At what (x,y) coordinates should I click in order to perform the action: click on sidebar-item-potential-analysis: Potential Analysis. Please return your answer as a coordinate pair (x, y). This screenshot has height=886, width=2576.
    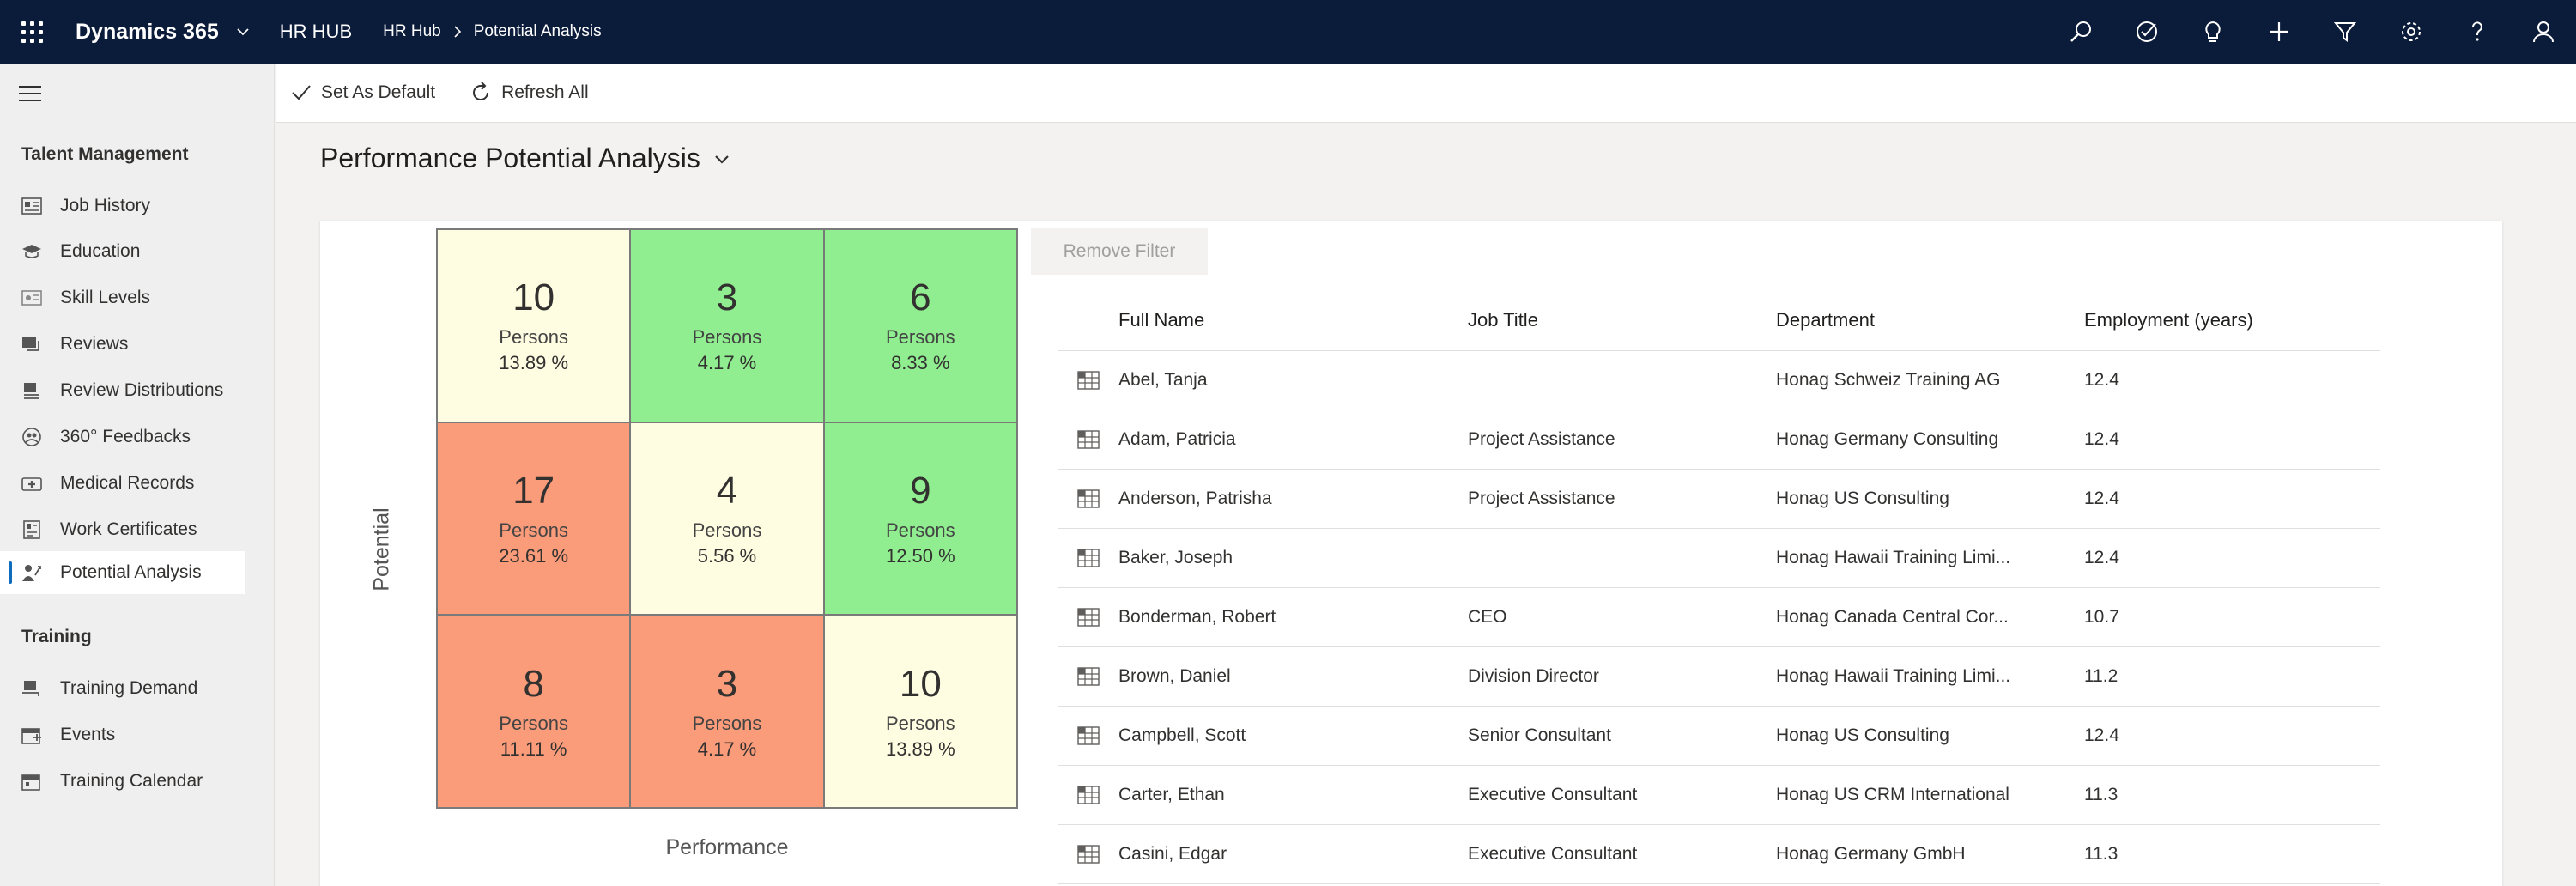
    Looking at the image, I should click on (122, 572).